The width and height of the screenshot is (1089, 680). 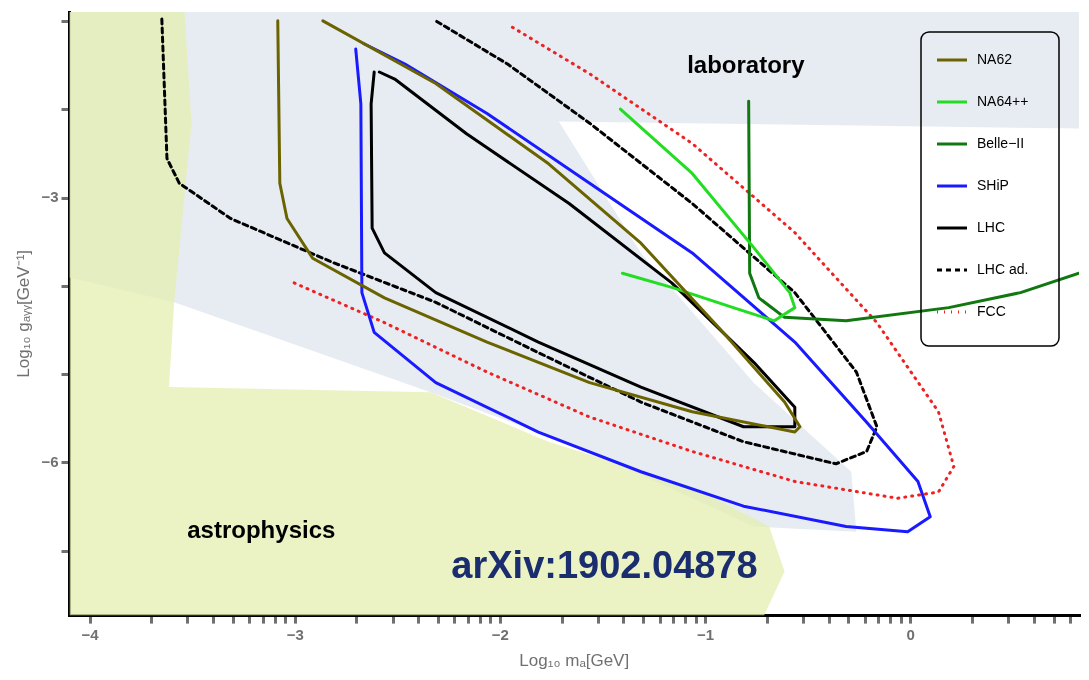 What do you see at coordinates (261, 529) in the screenshot?
I see `annotation: astrophysics` at bounding box center [261, 529].